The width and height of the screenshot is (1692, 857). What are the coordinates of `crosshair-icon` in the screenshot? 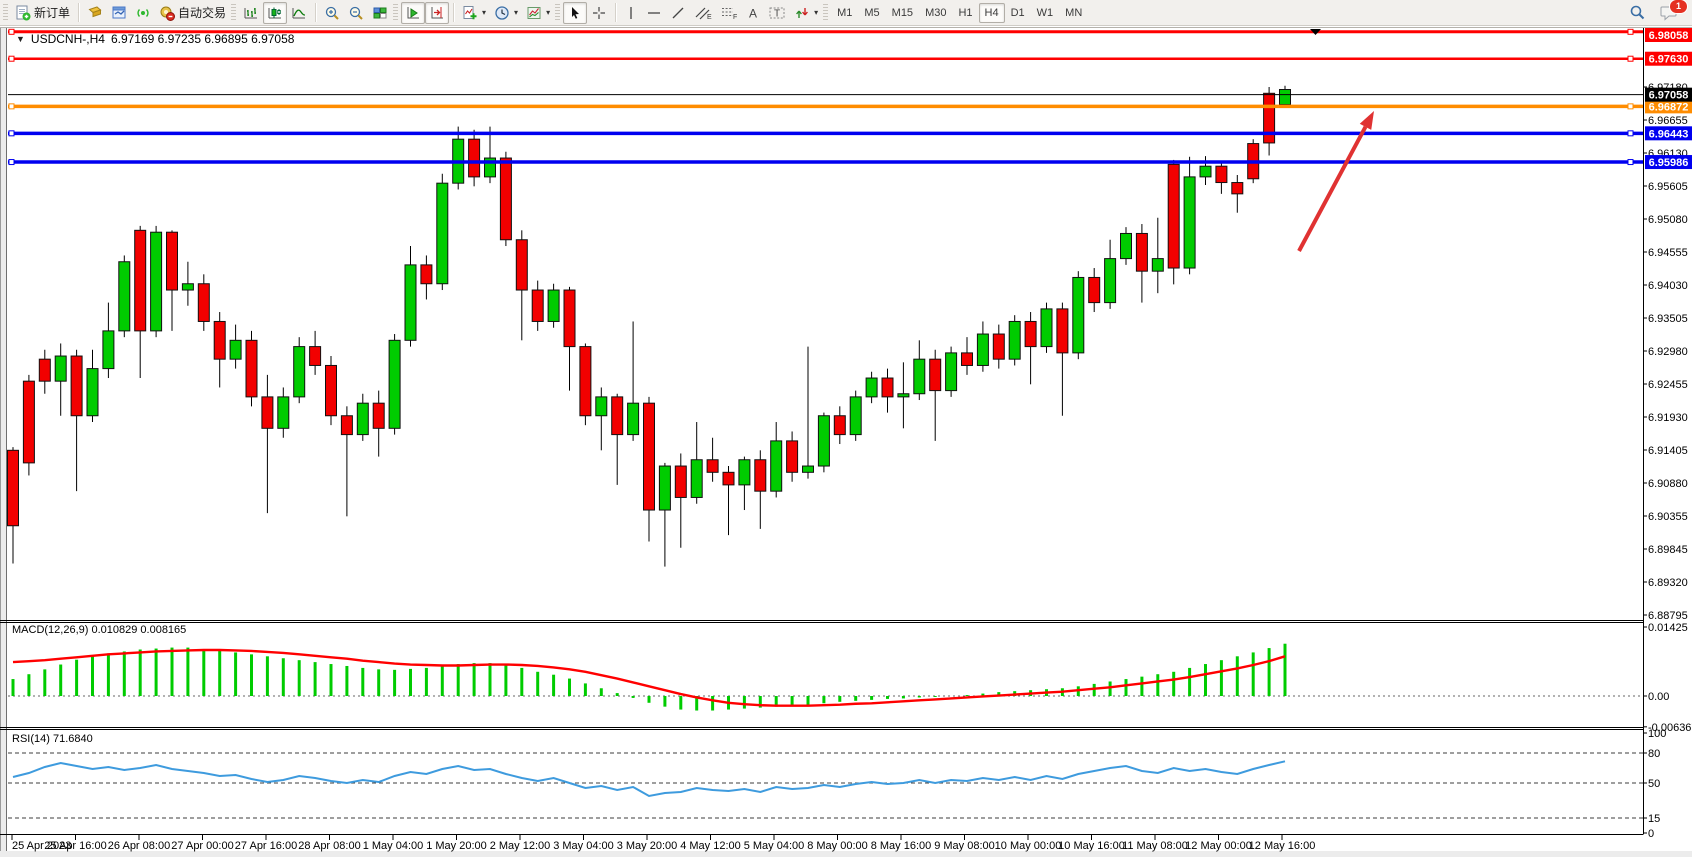 It's located at (599, 12).